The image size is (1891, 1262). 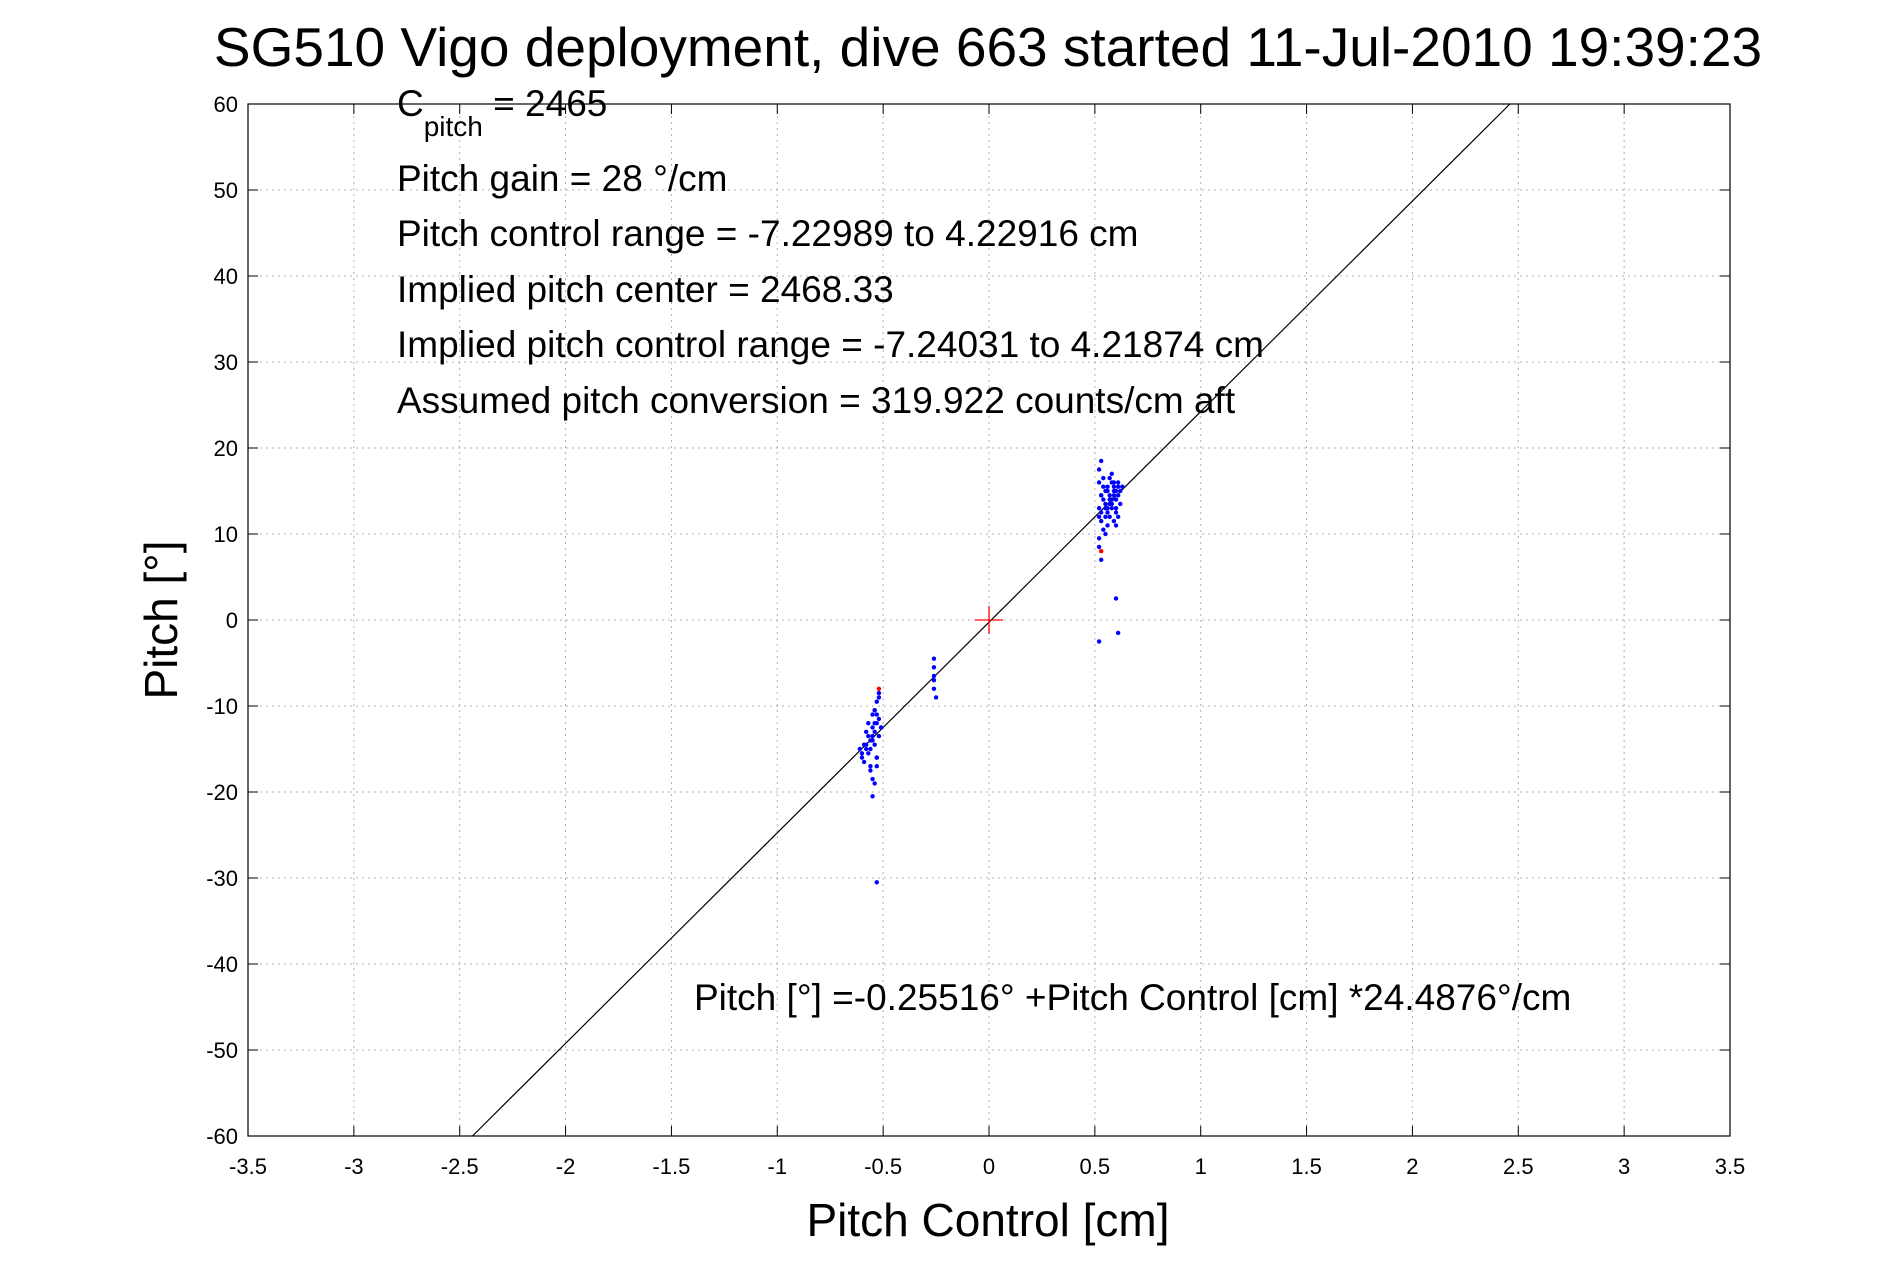 What do you see at coordinates (545, 103) in the screenshot?
I see `annotation-c-value: = 2465` at bounding box center [545, 103].